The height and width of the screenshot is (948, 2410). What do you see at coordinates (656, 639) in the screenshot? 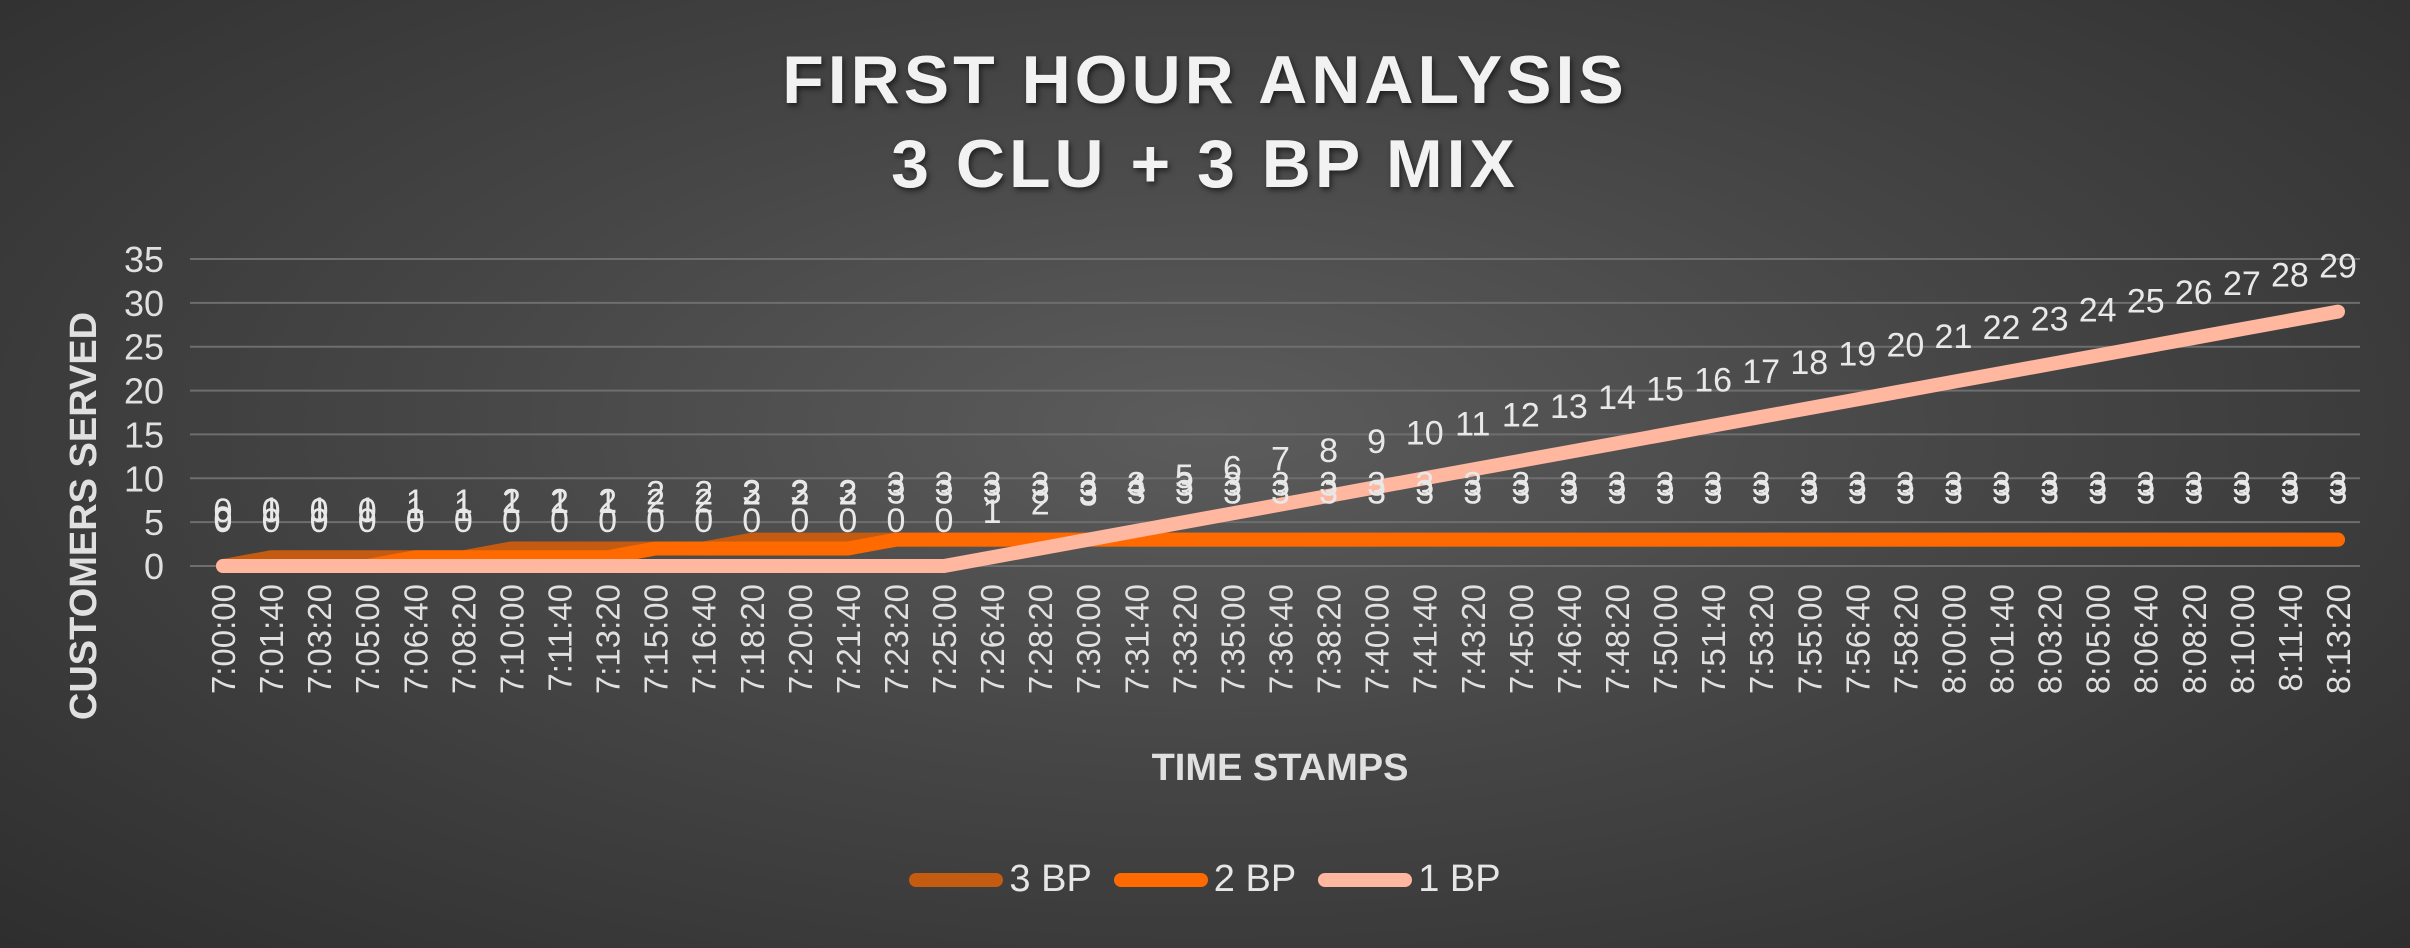
I see `x-tick-label: 7:15:00` at bounding box center [656, 639].